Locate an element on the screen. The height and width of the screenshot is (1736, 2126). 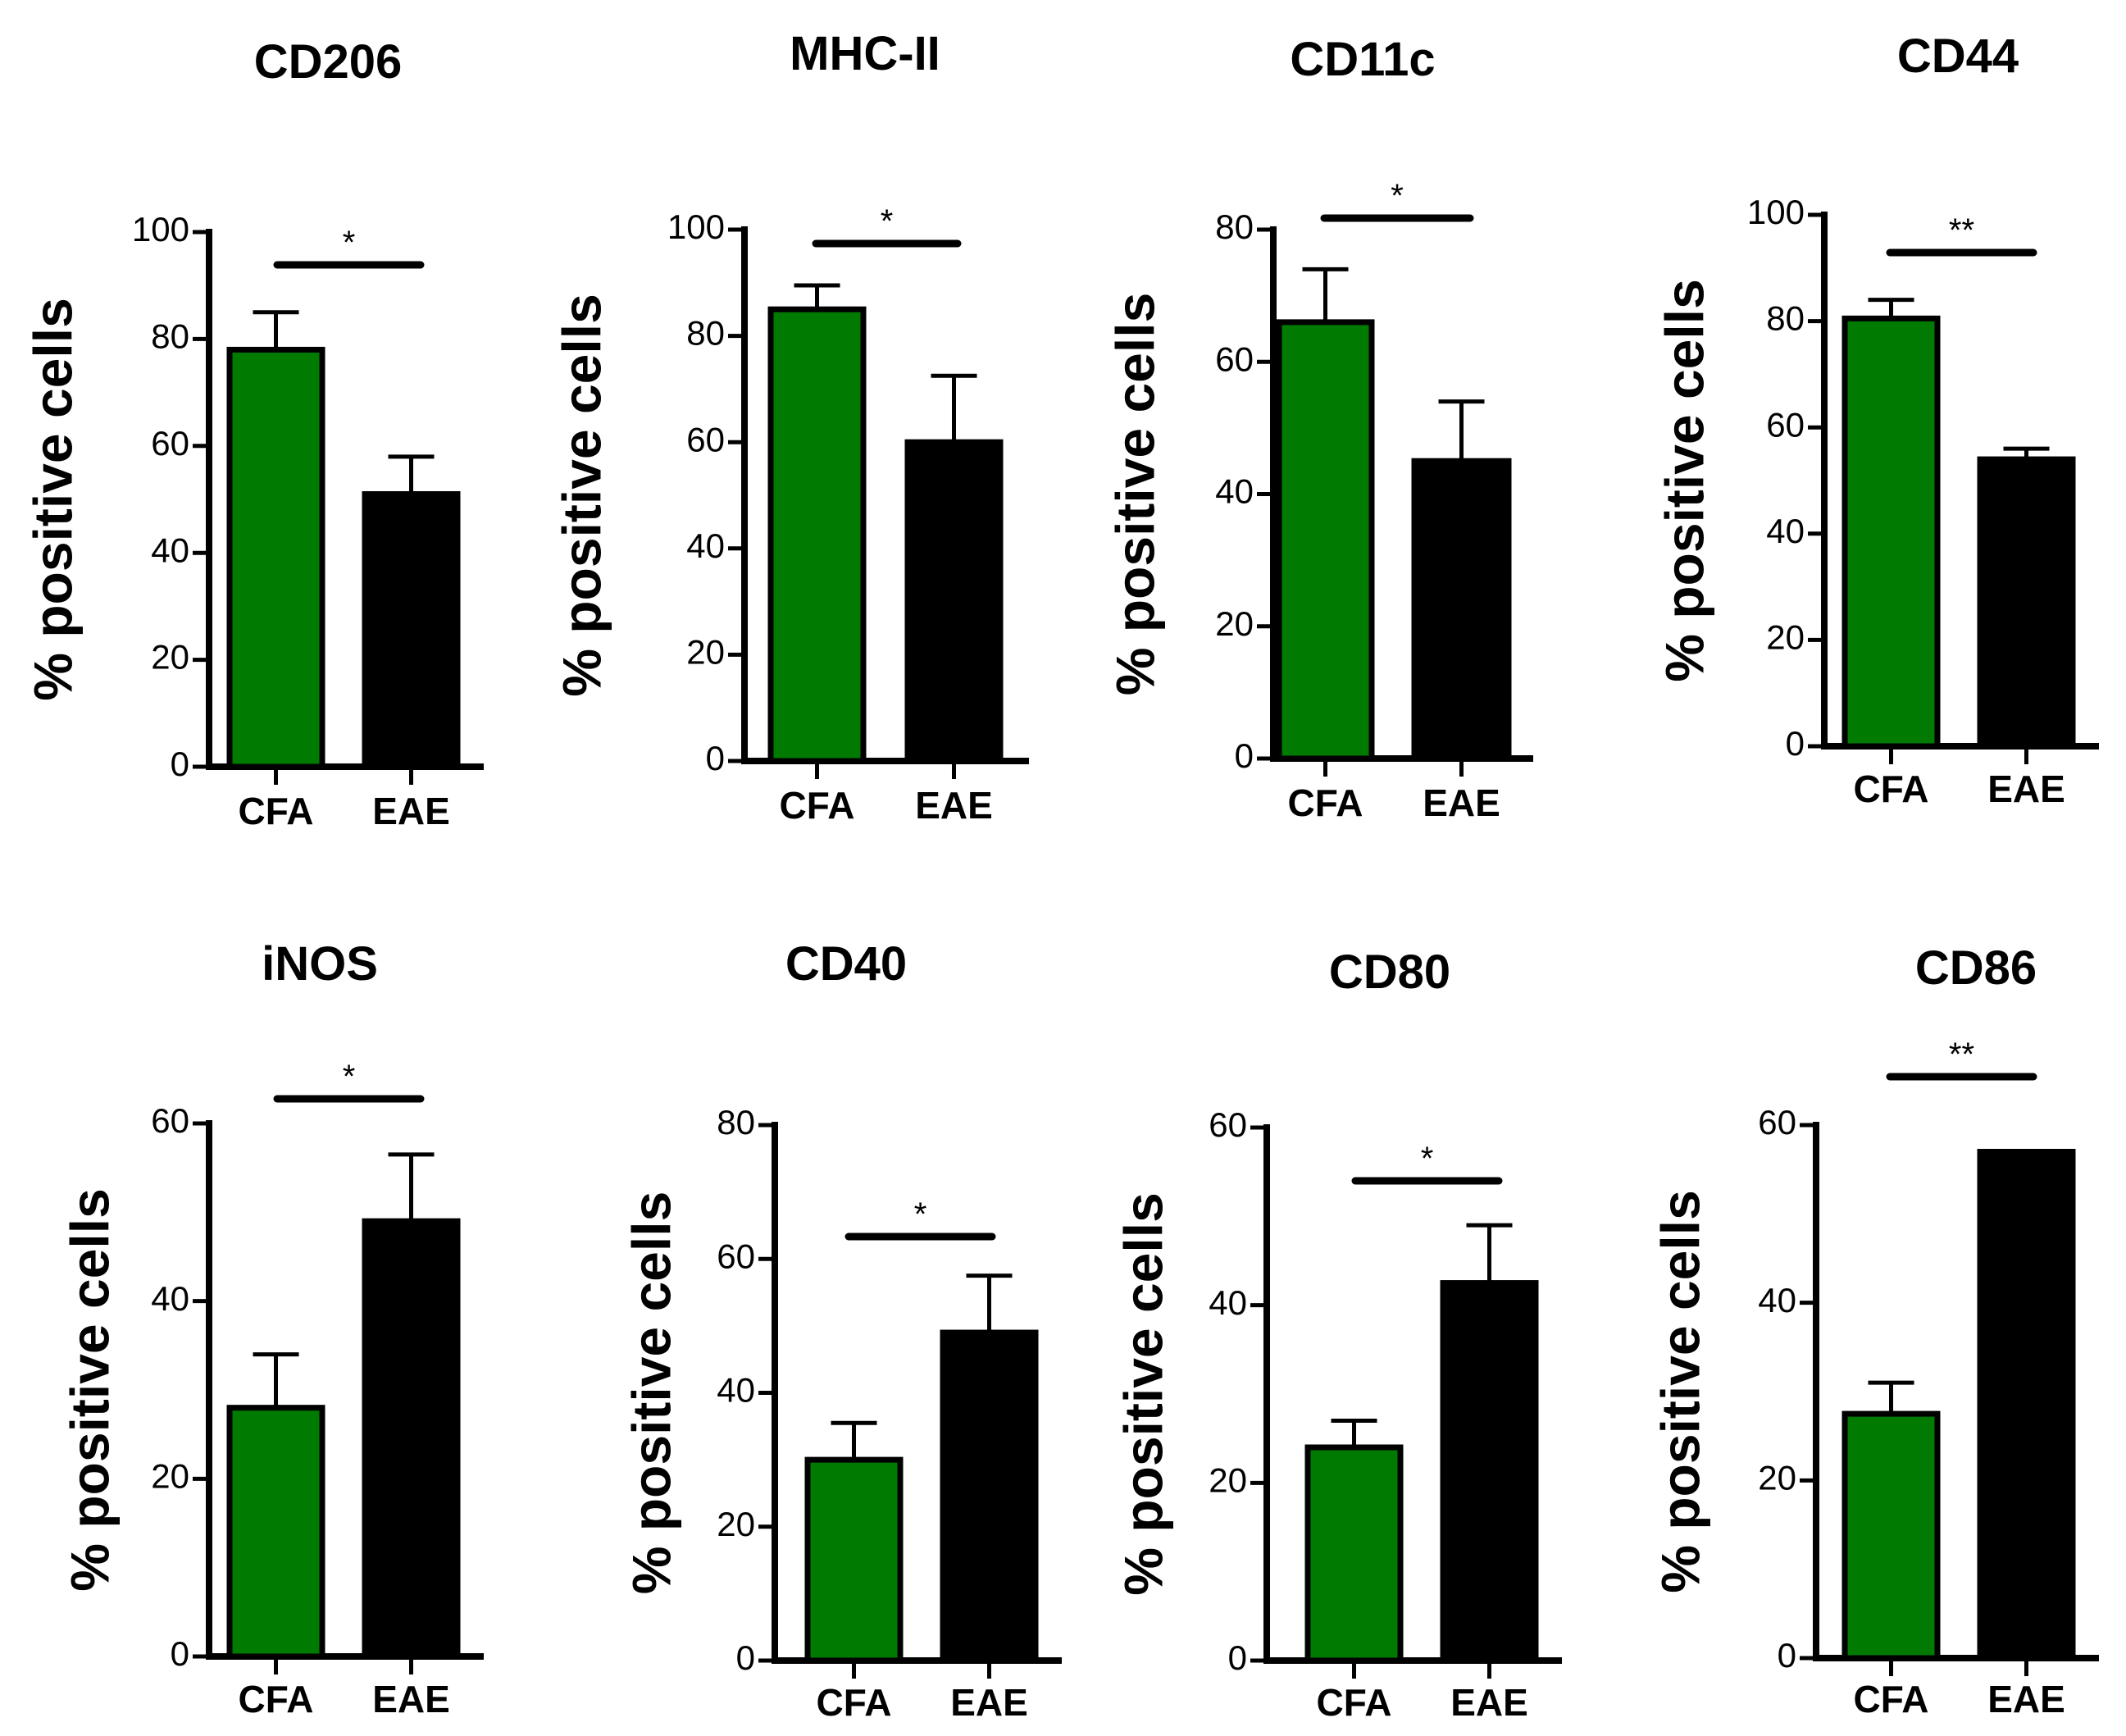
chart-title: CD86 is located at coordinates (1976, 968).